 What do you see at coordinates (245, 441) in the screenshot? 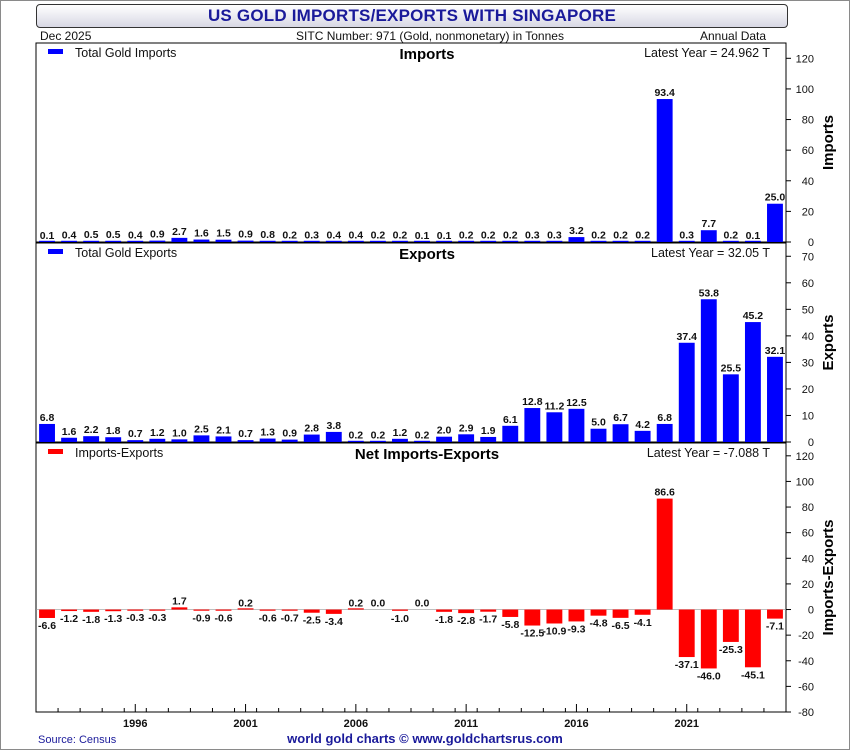
I see `bar-exports-2001` at bounding box center [245, 441].